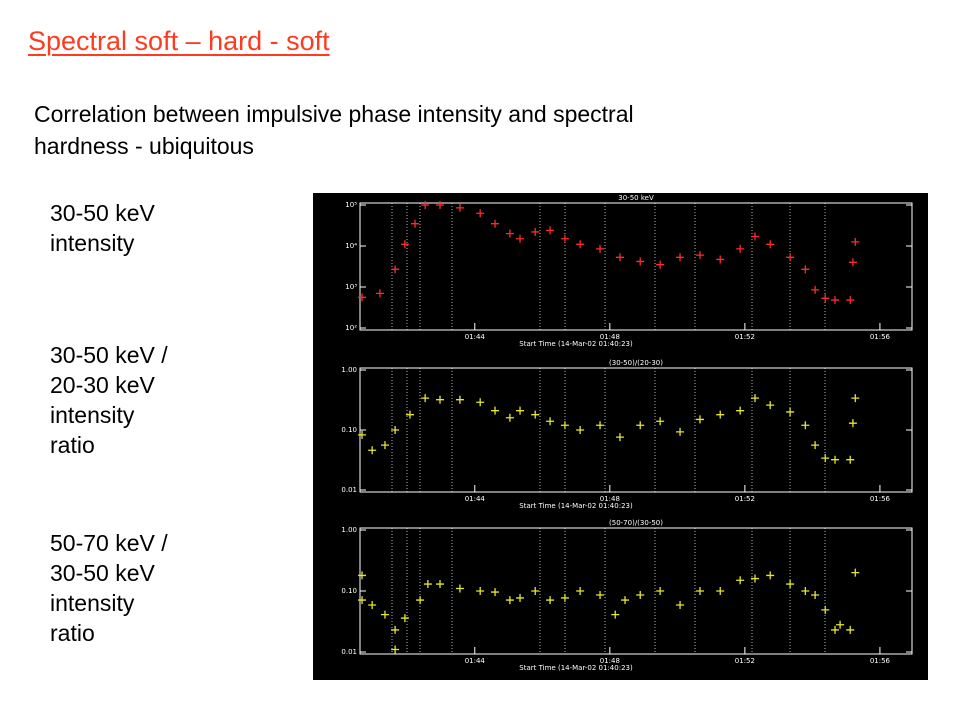 The width and height of the screenshot is (960, 720). I want to click on plot-title: 30-50 keV, so click(636, 198).